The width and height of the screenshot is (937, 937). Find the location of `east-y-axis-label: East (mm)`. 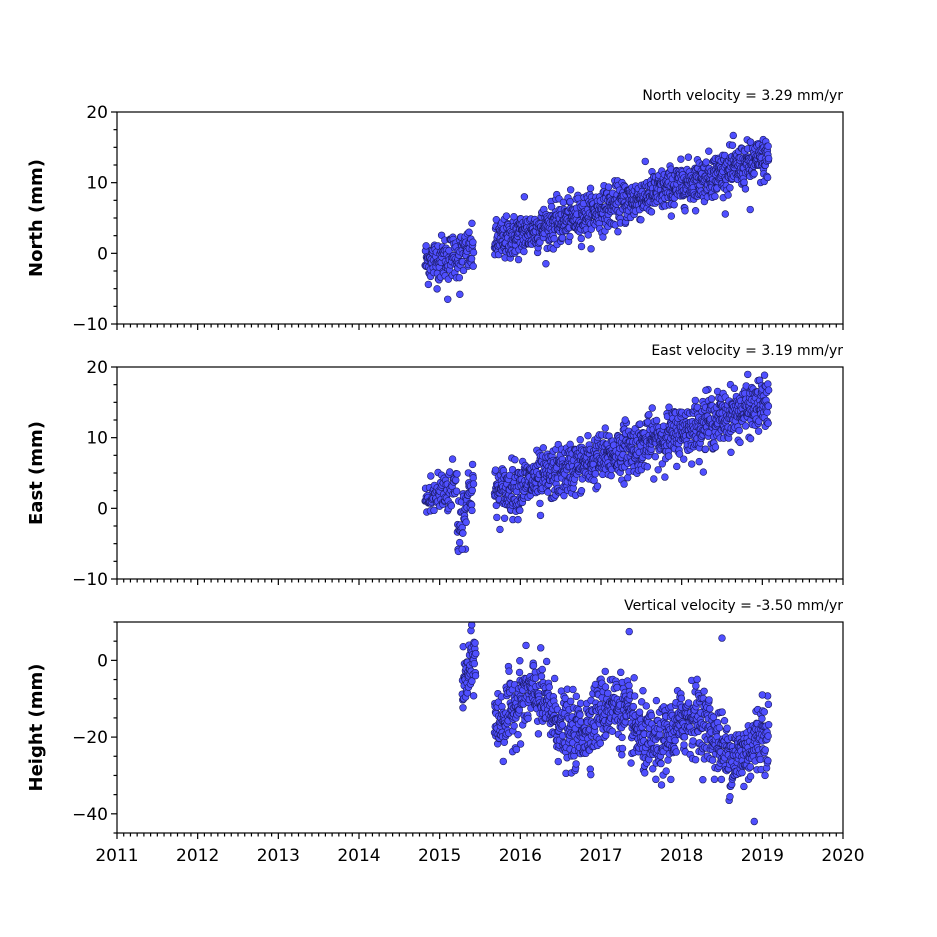

east-y-axis-label: East (mm) is located at coordinates (36, 473).